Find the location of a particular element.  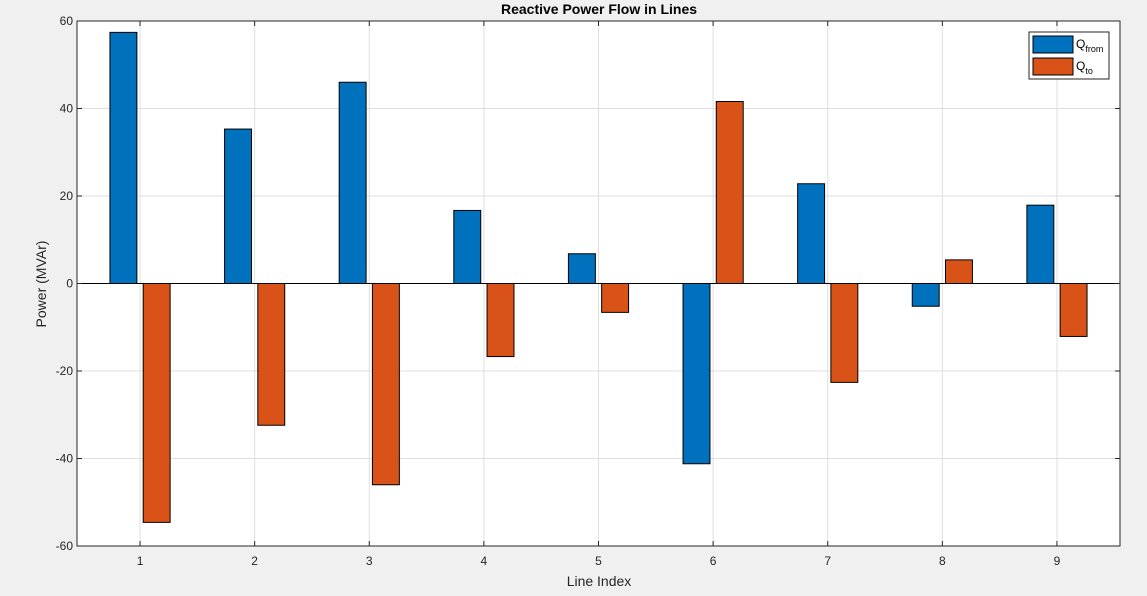

chart-title: Reactive Power Flow in Lines is located at coordinates (599, 9).